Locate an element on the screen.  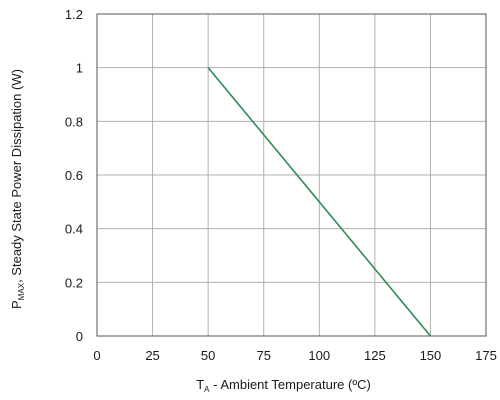
x-tick-label: 25 is located at coordinates (152, 355).